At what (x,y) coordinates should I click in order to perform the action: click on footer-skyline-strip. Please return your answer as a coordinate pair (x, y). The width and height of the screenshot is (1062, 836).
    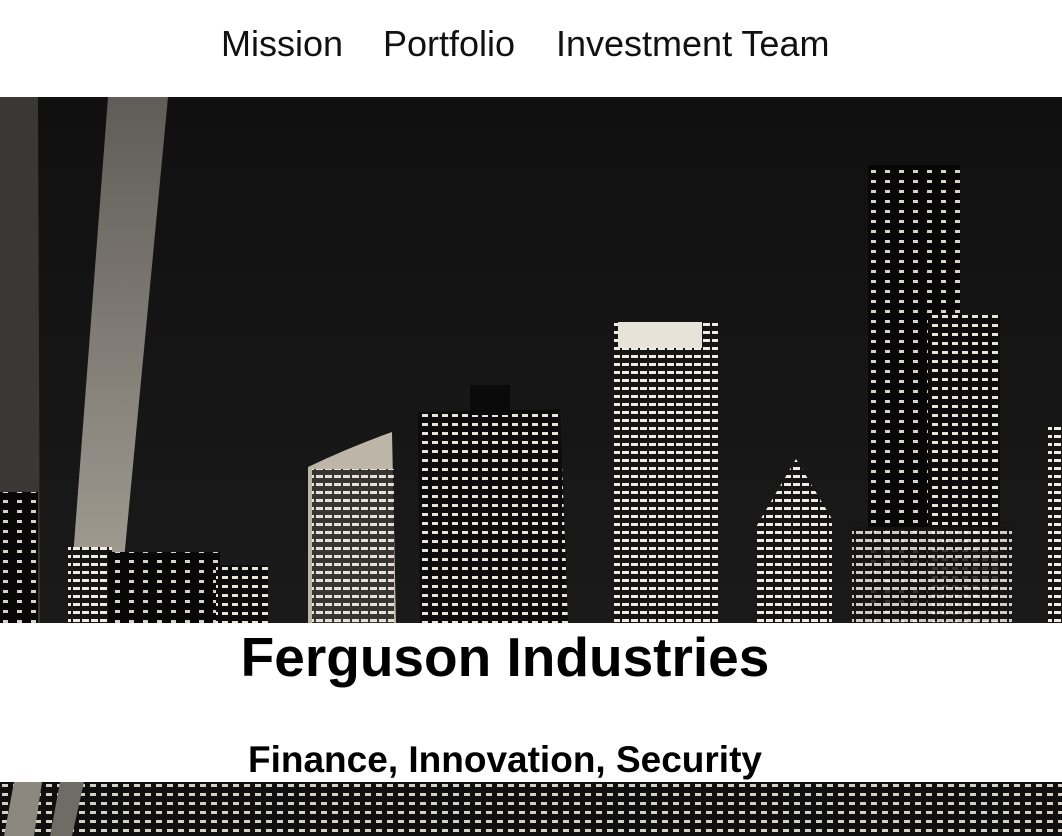
    Looking at the image, I should click on (531, 809).